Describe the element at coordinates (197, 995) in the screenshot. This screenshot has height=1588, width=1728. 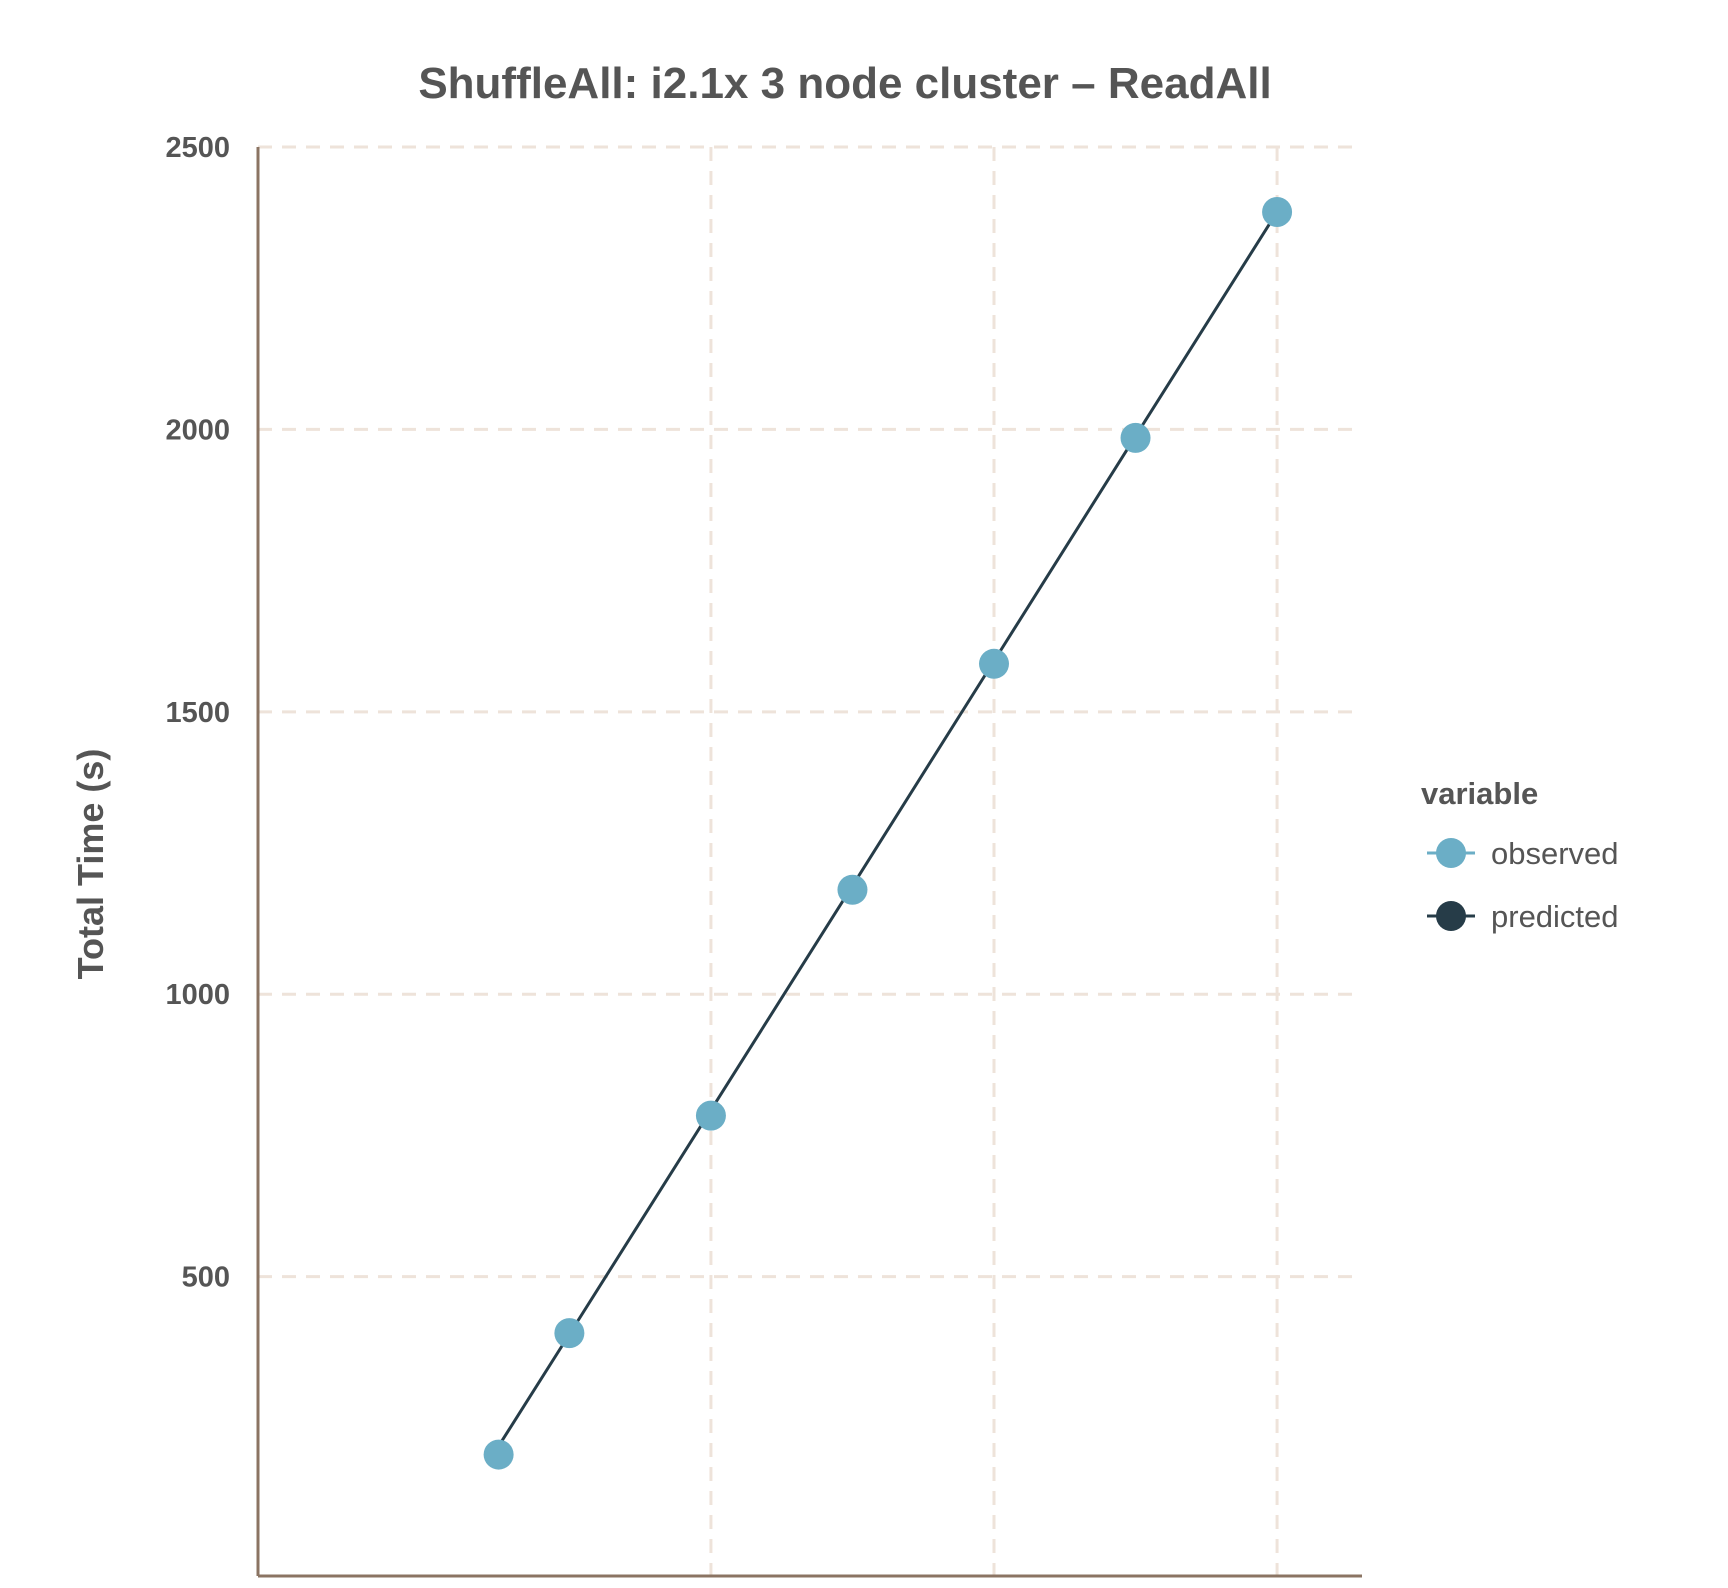
I see `y-tick-label: 1000` at that location.